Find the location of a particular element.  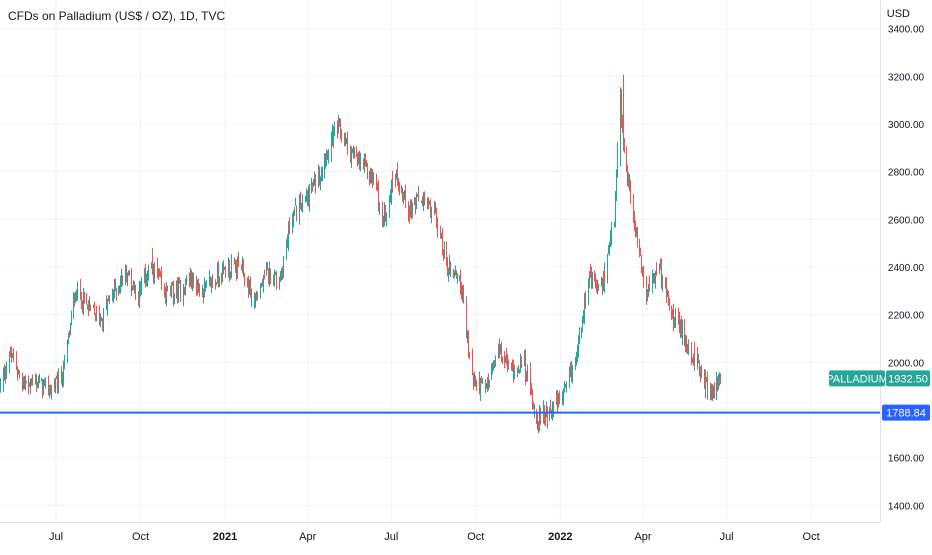

chart-title: CFDs on Palladium (US$ / OZ), 1D, TVC is located at coordinates (117, 16).